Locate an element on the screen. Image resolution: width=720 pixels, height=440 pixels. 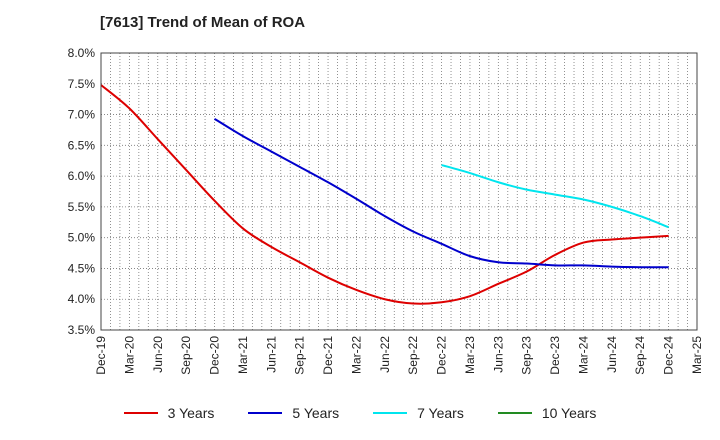
legend: 3 Years 5 Years 7 Years 10 Years is located at coordinates (360, 413).